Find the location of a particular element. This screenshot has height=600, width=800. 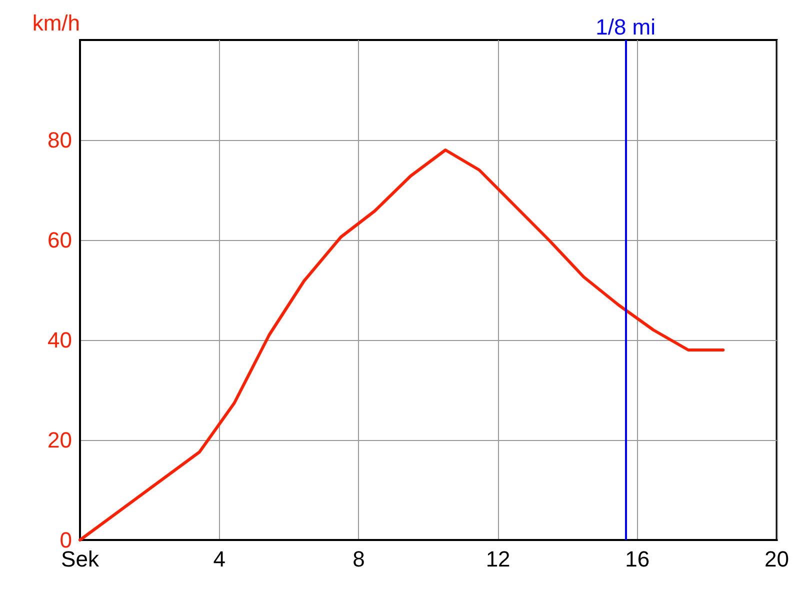

x-tick-label: 4 is located at coordinates (219, 559).